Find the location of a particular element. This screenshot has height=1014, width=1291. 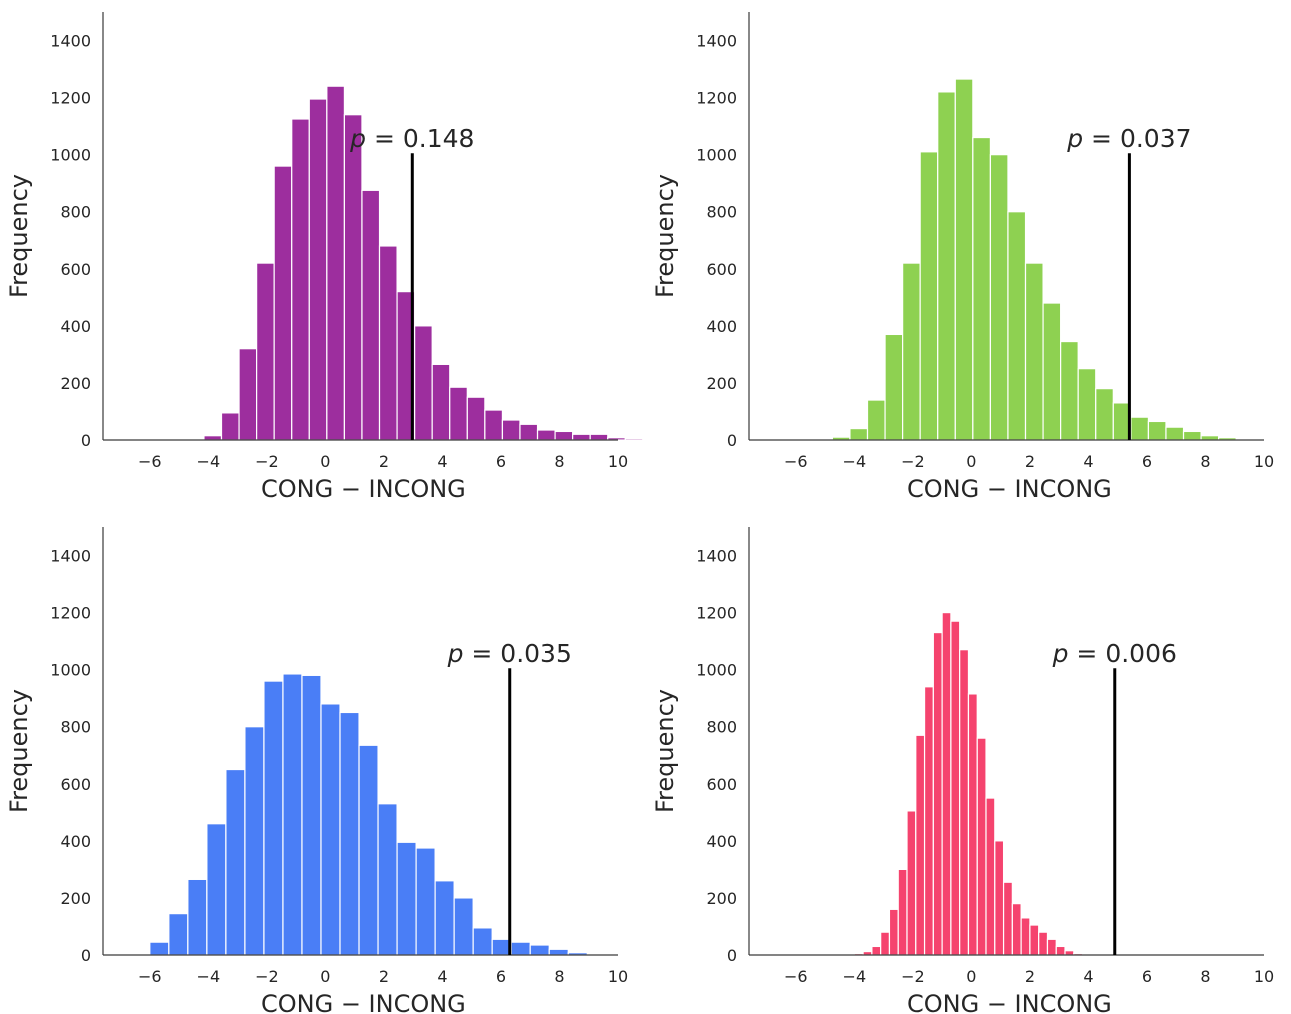

p-value-annotation: p = 0.037 is located at coordinates (1128, 138).